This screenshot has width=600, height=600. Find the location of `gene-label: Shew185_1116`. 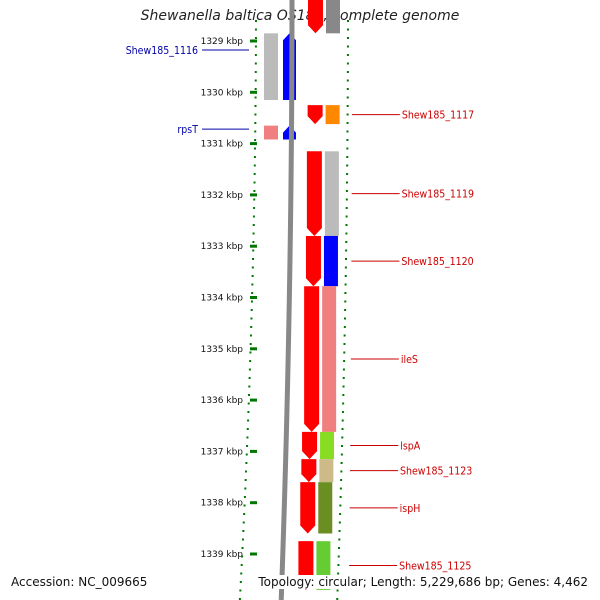

gene-label: Shew185_1116 is located at coordinates (162, 51).